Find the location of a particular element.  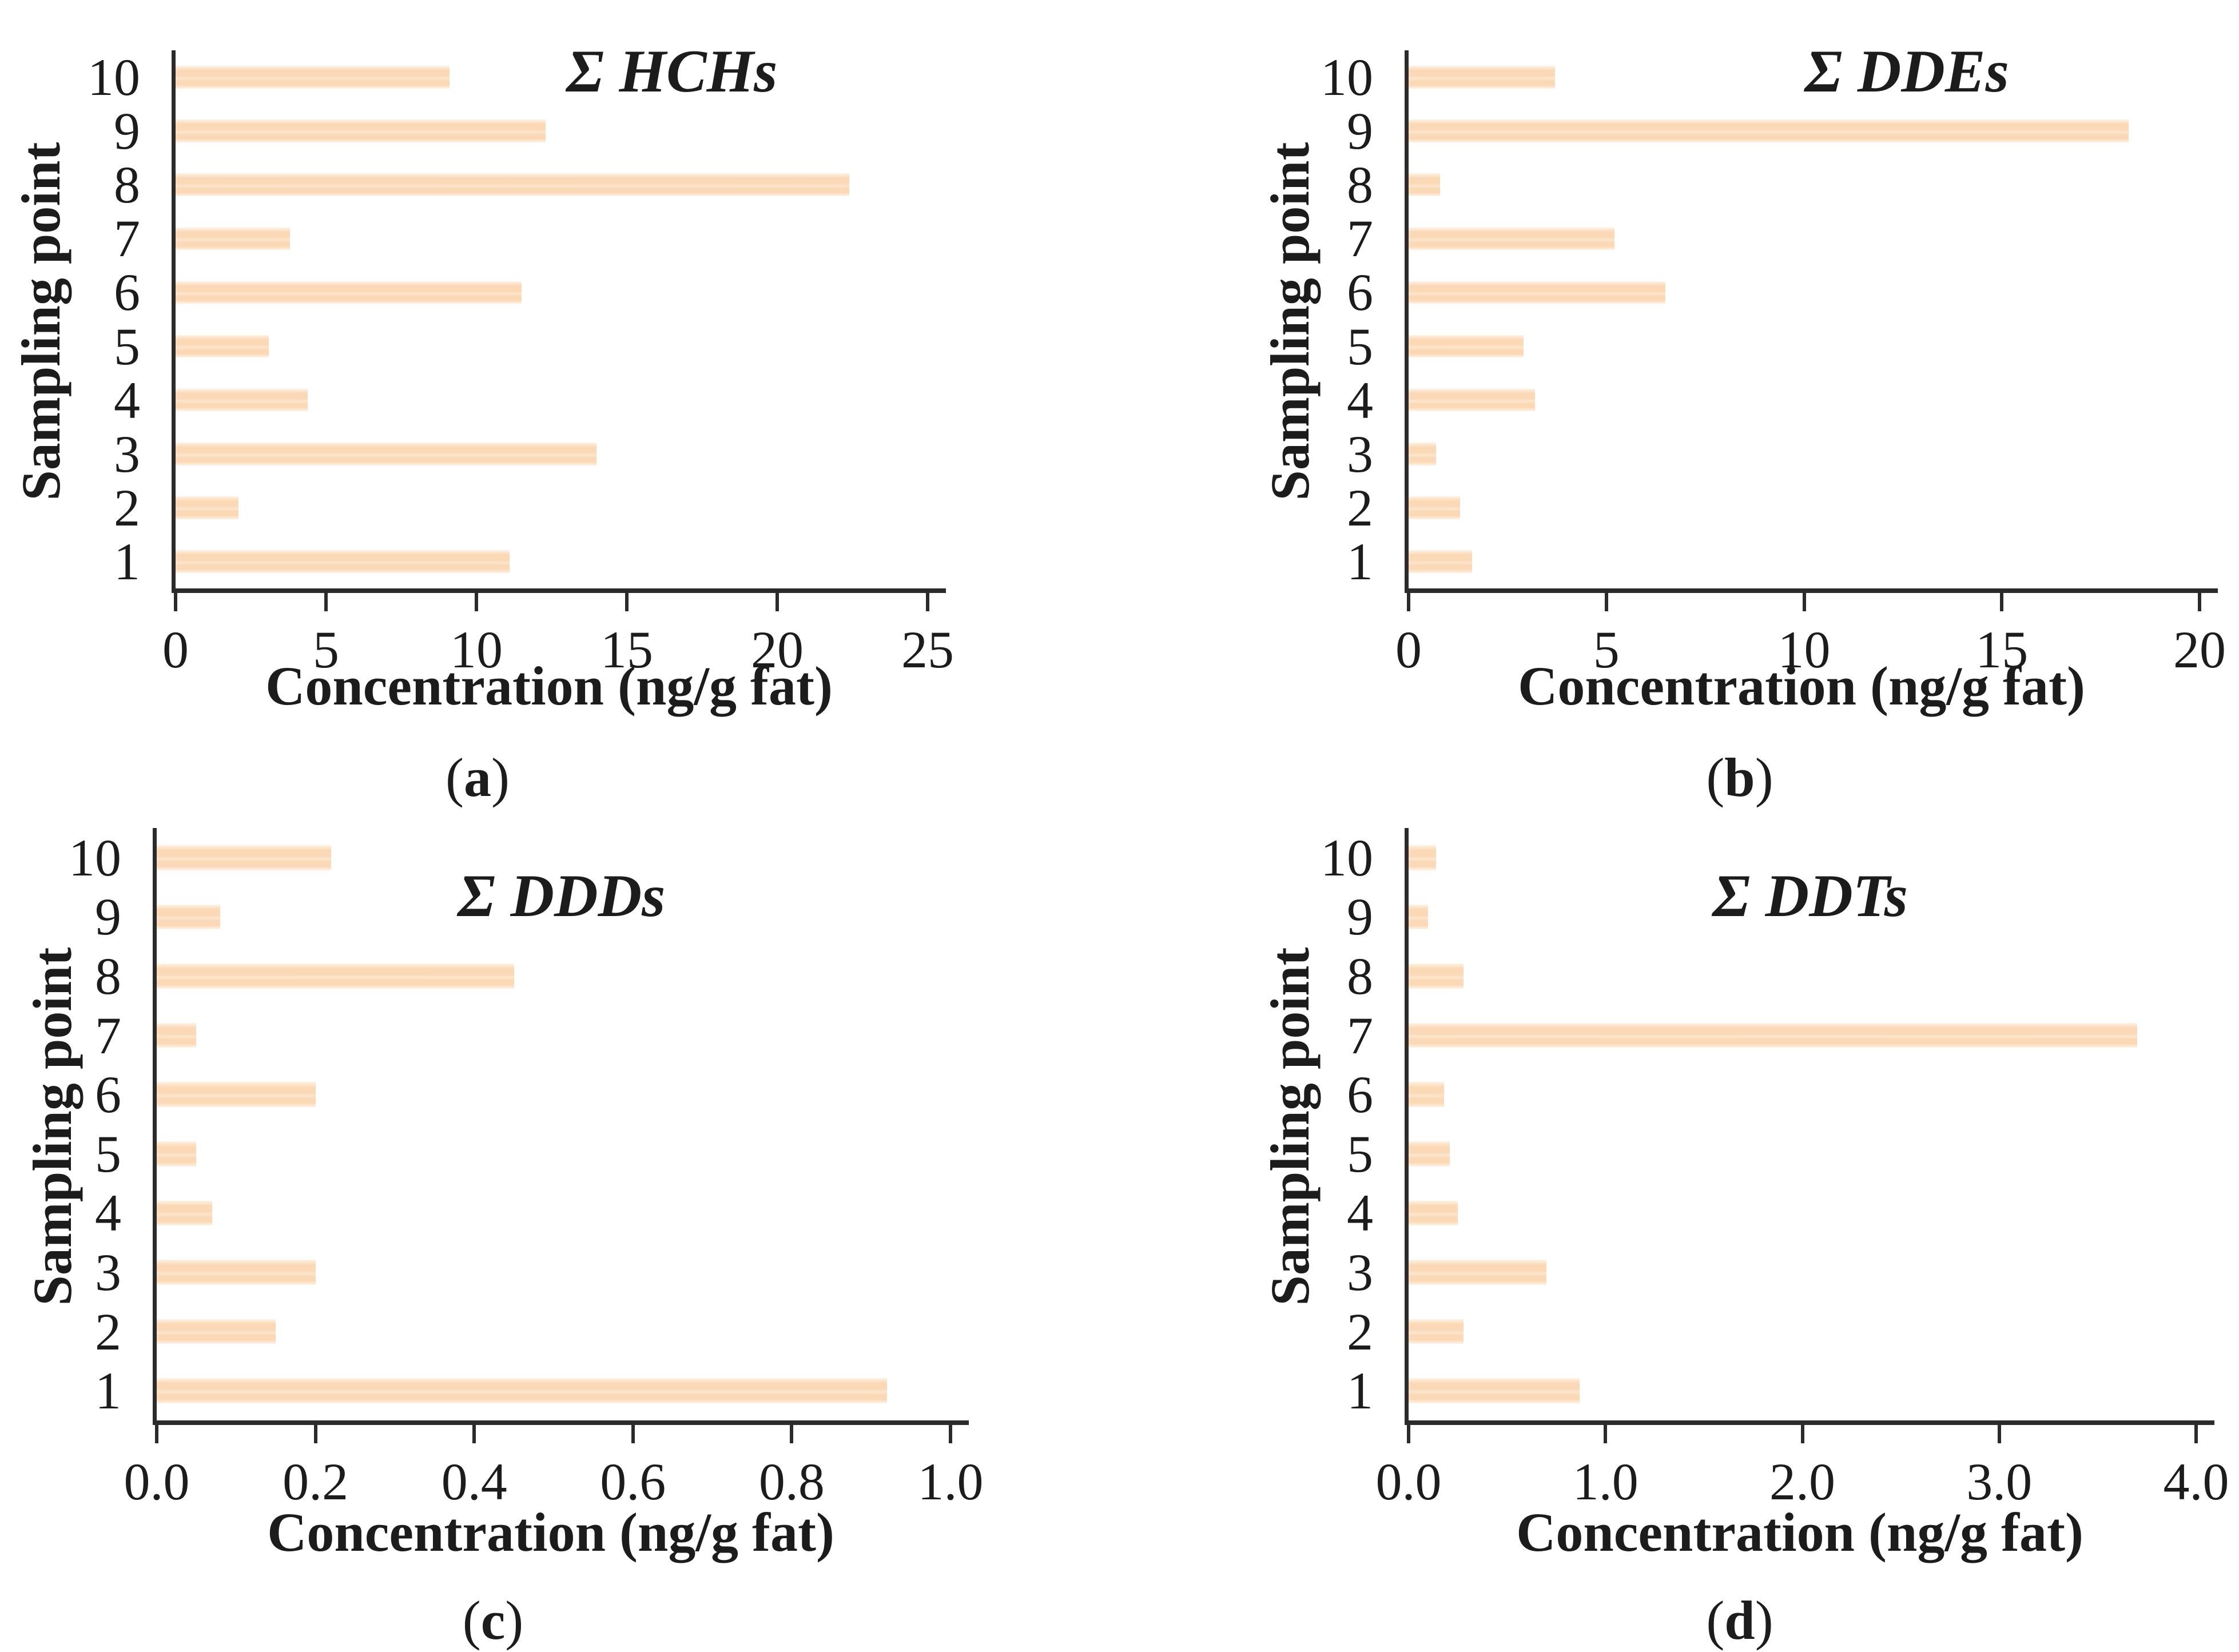

chart-title: Σ DDTs is located at coordinates (1810, 896).